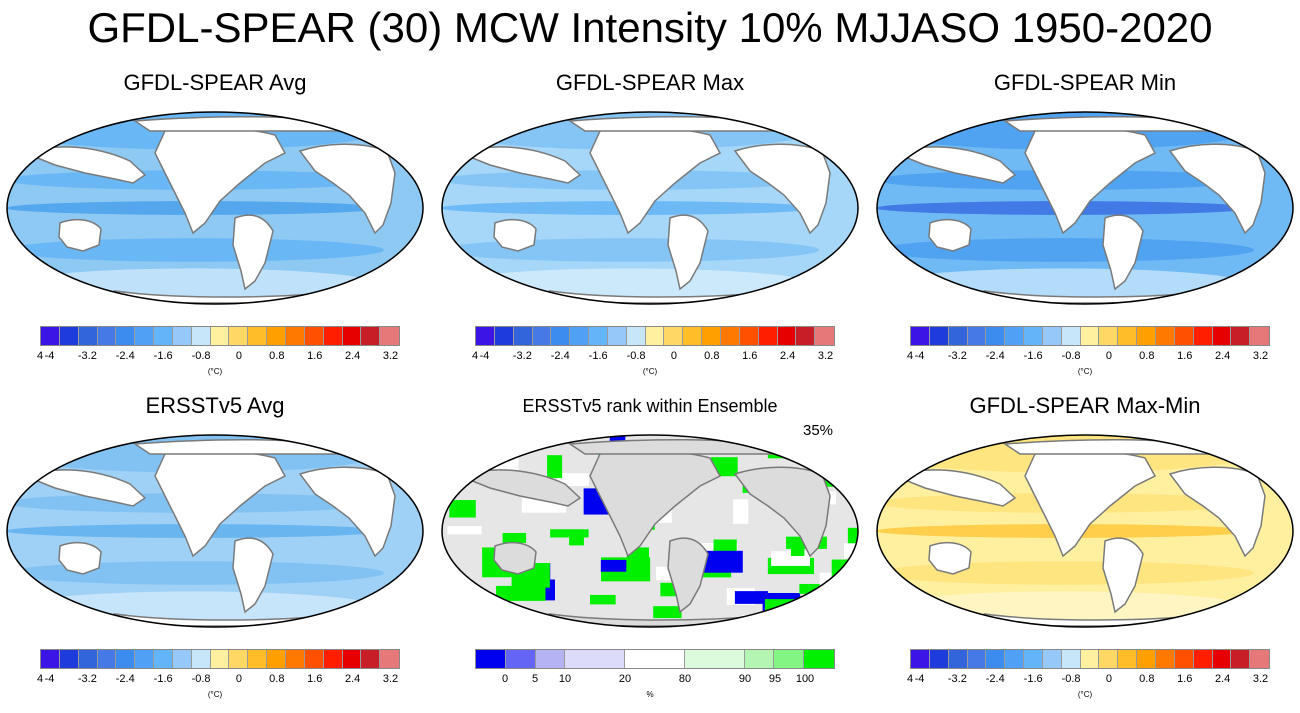 This screenshot has width=1300, height=713. What do you see at coordinates (1260, 679) in the screenshot?
I see `colorbar-tick-label: 3.2` at bounding box center [1260, 679].